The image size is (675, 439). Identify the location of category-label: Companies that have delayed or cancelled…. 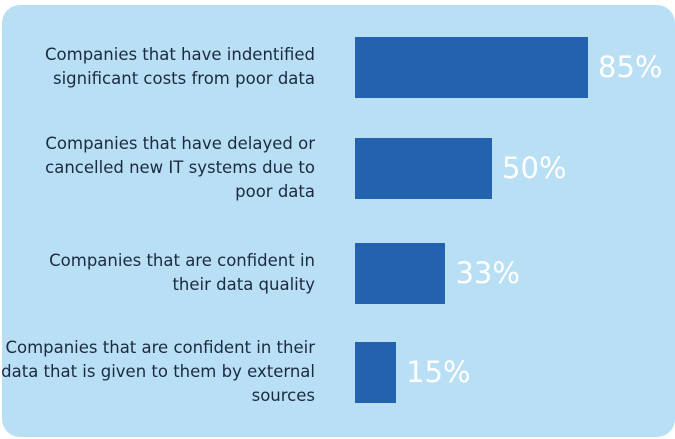
(180, 167).